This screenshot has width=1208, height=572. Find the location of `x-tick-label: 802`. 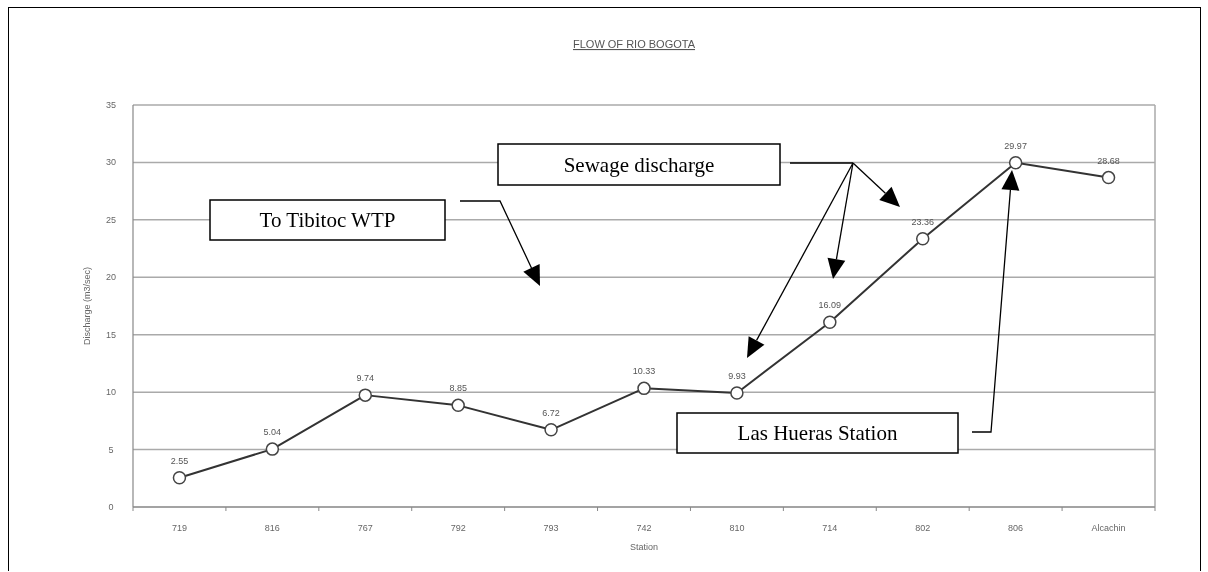

x-tick-label: 802 is located at coordinates (923, 528).